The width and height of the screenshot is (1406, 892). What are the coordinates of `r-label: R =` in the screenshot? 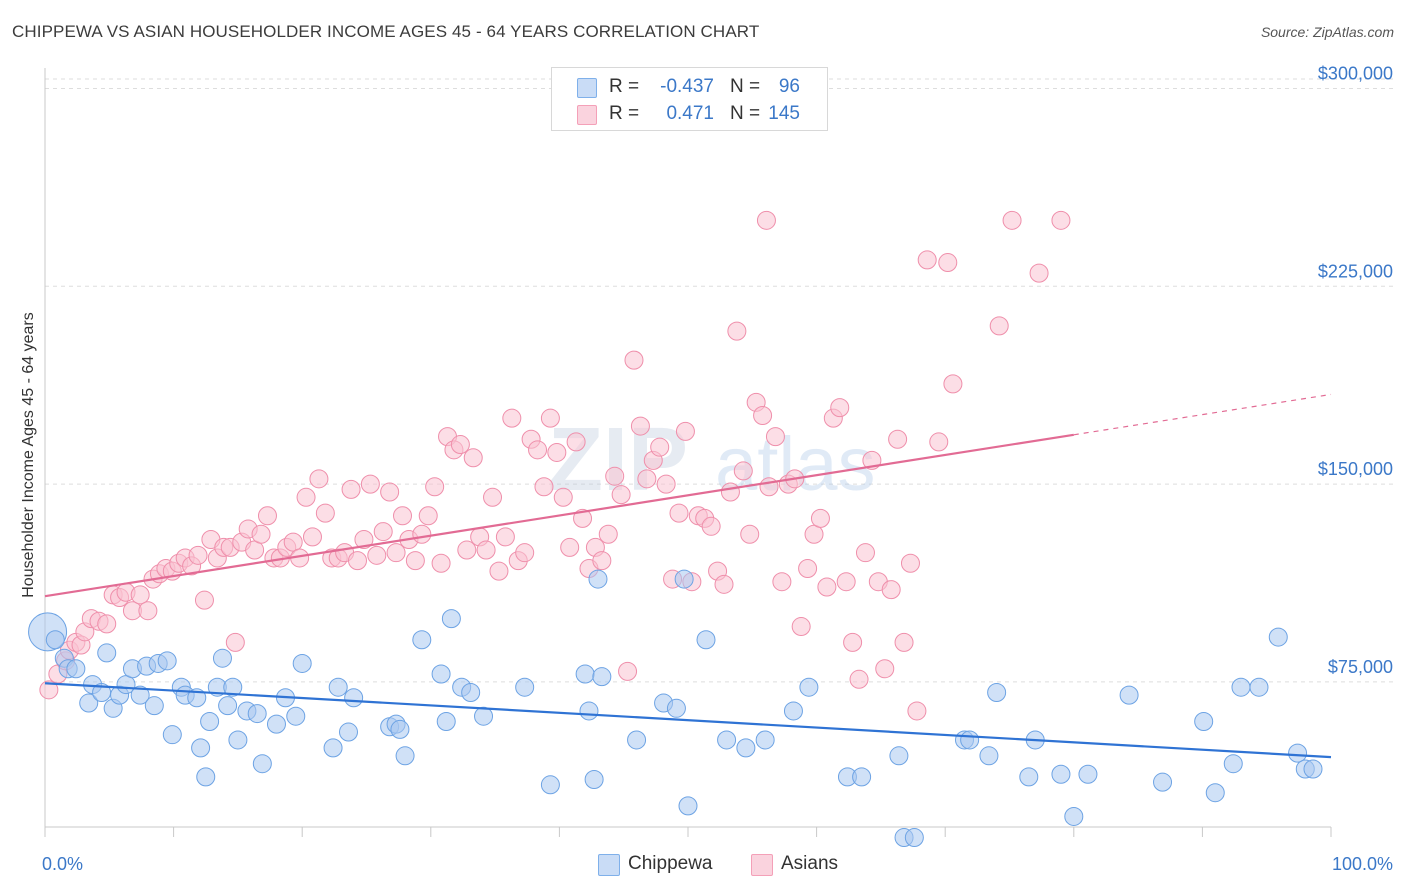 It's located at (624, 113).